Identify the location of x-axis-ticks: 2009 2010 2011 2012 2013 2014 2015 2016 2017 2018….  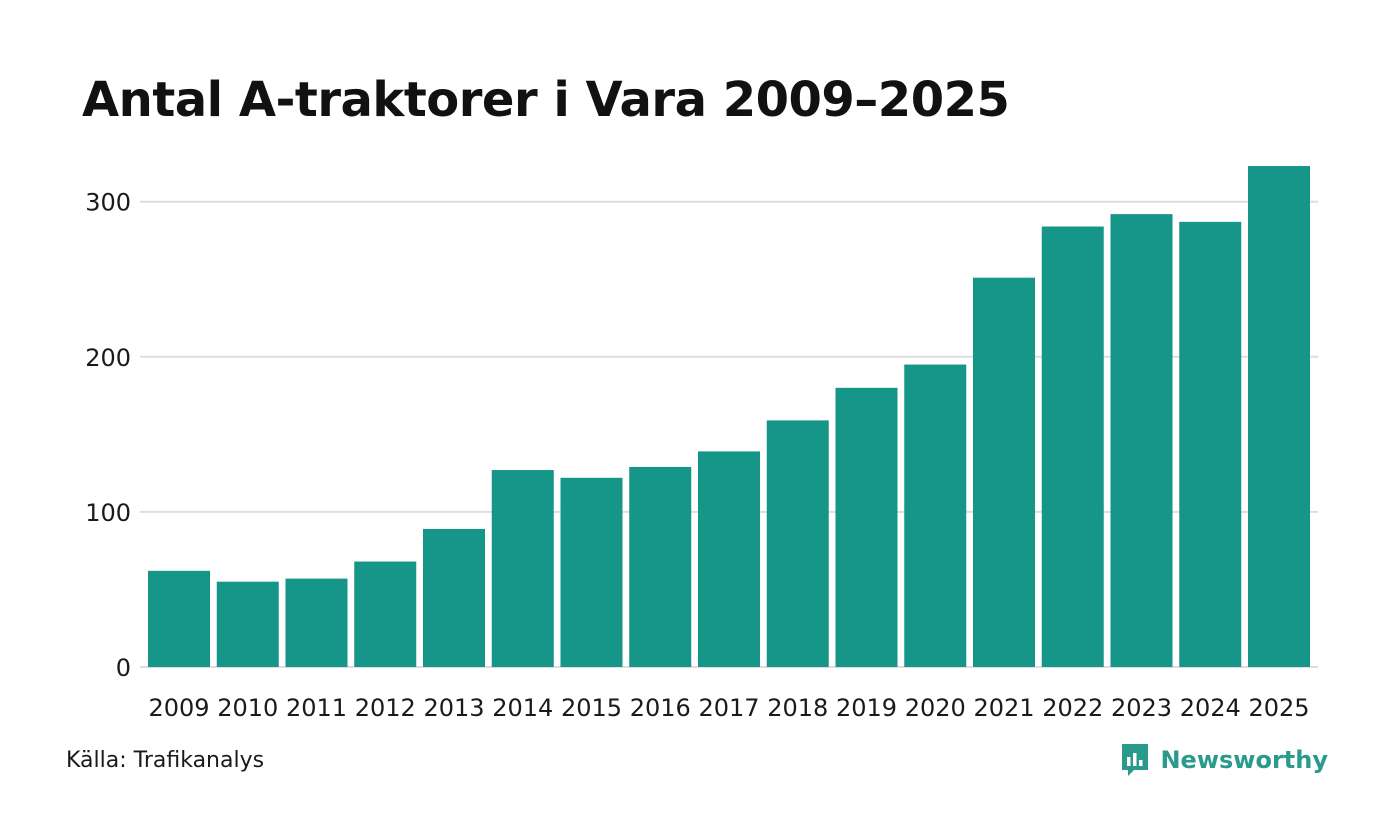
(728, 708).